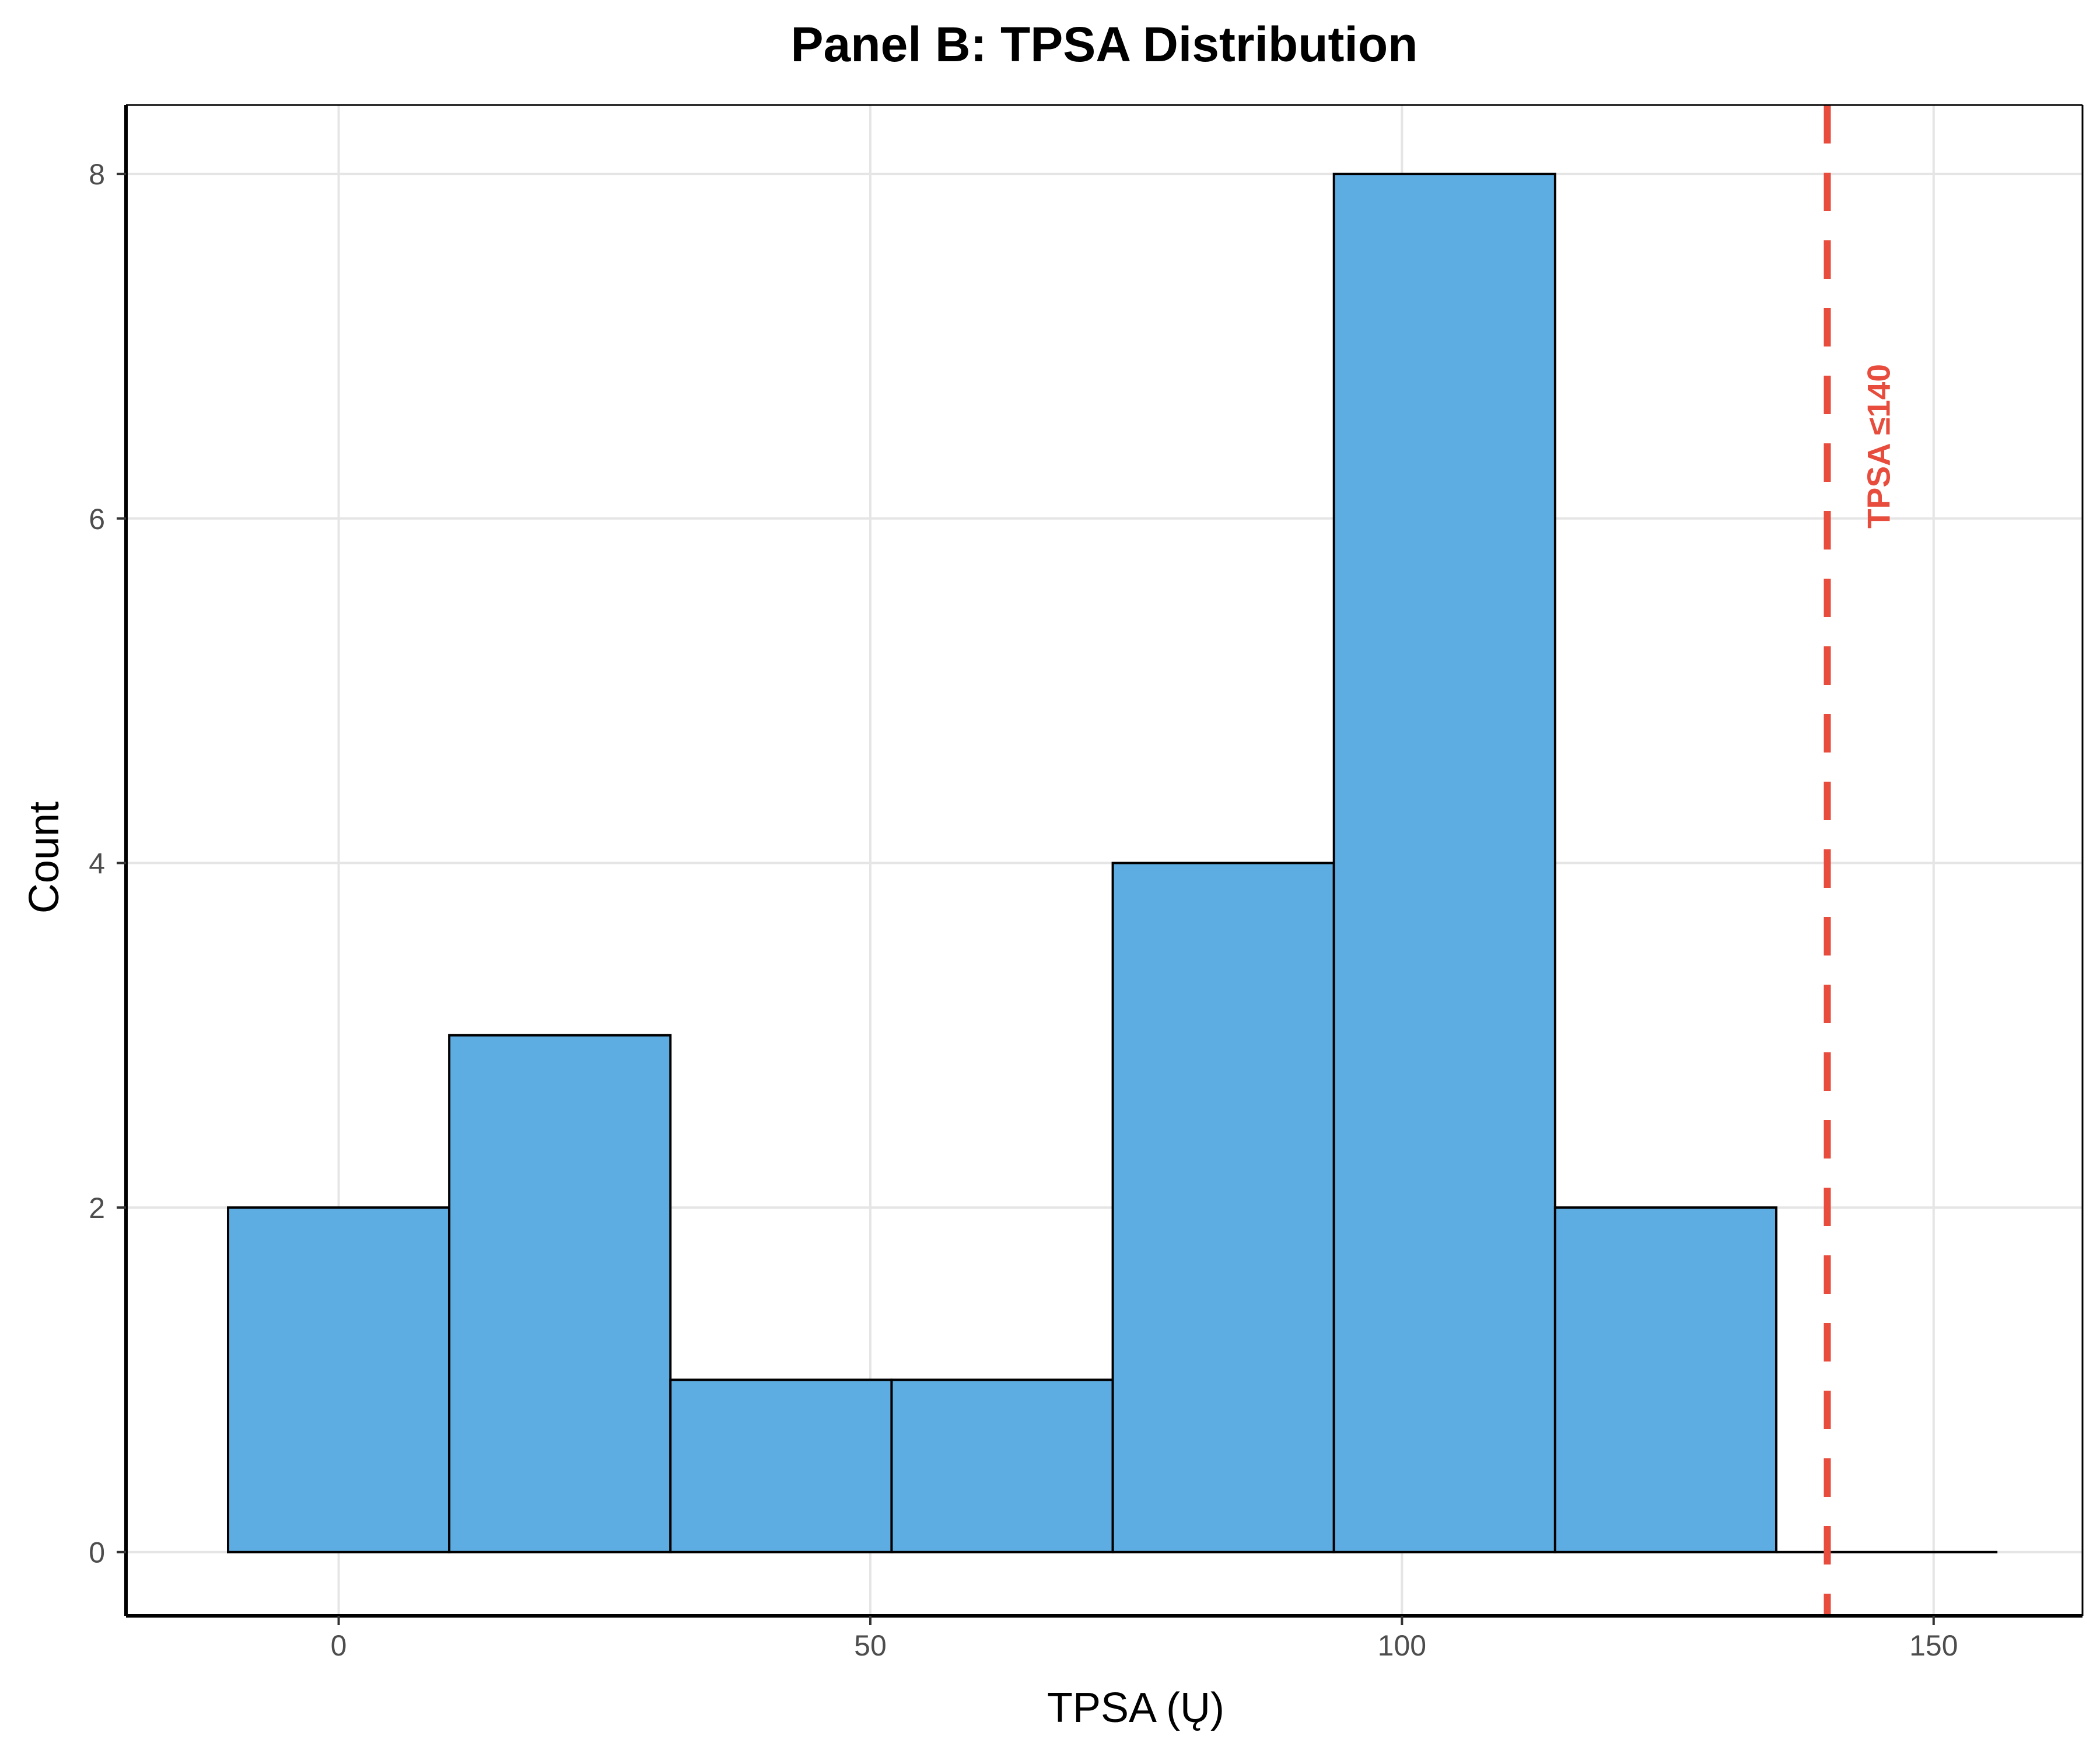 This screenshot has height=1750, width=2100. I want to click on x-axis-ticks: 0 50 100 150, so click(1144, 1639).